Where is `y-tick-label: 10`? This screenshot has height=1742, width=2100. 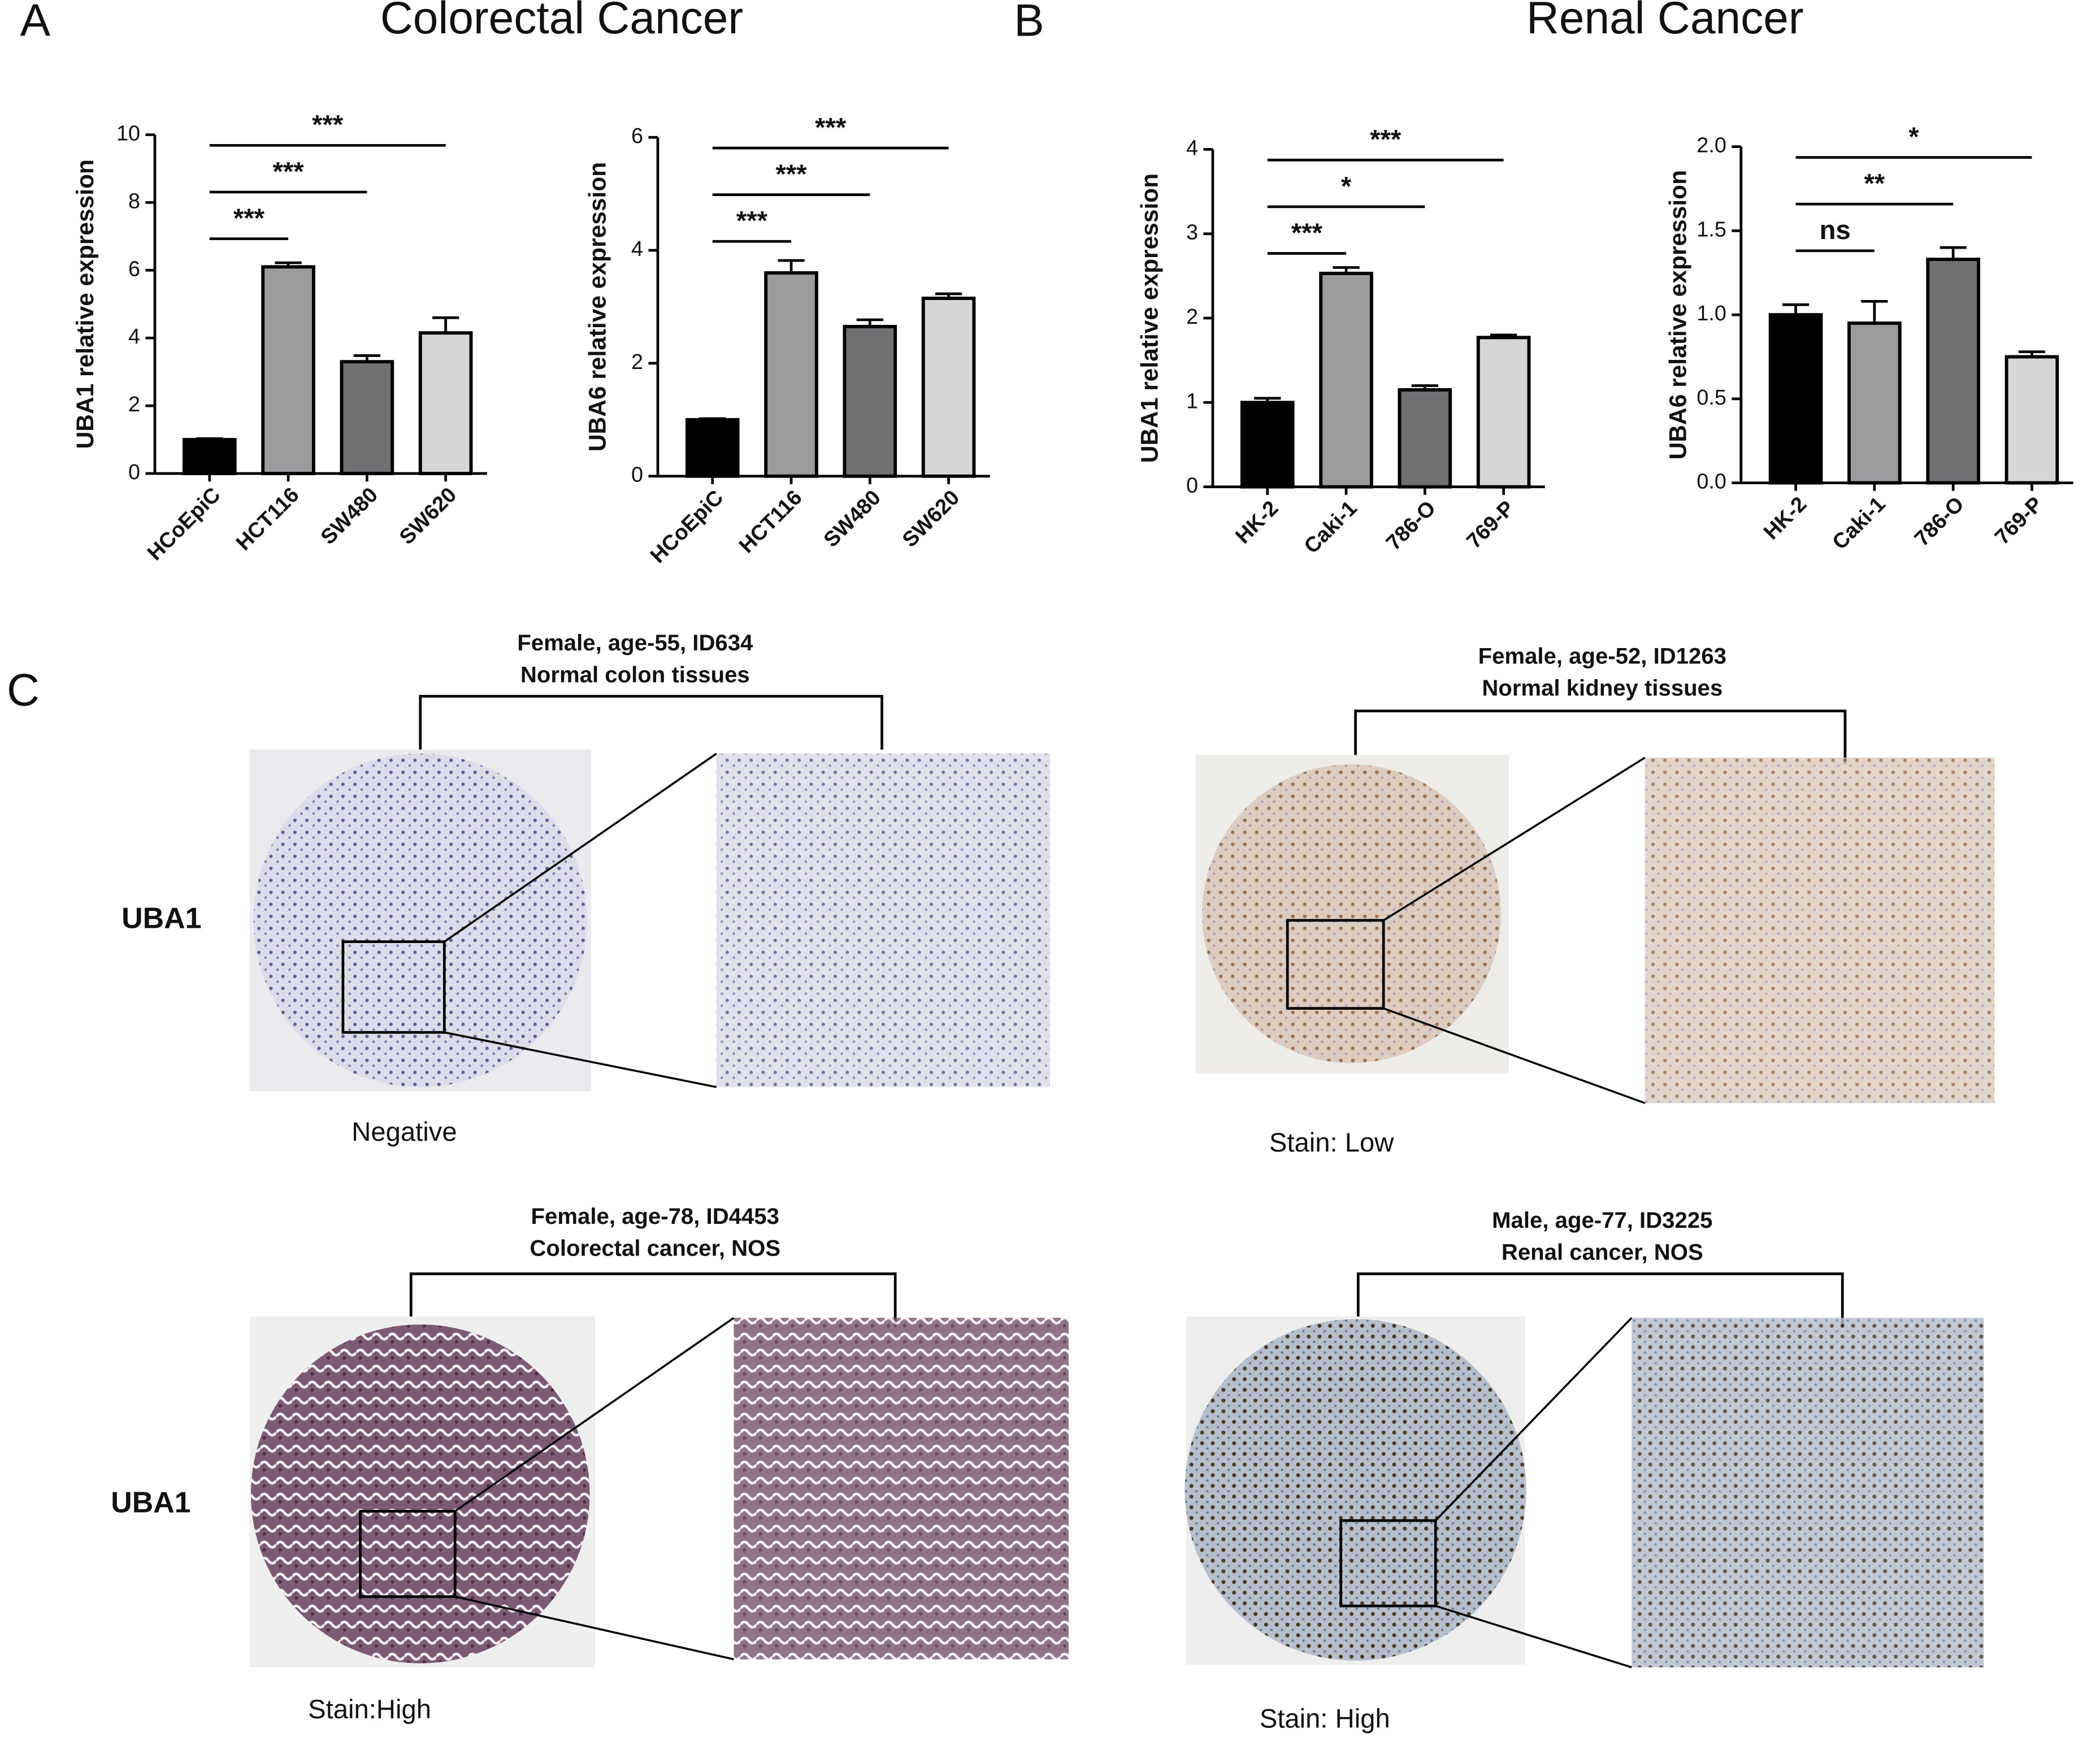
y-tick-label: 10 is located at coordinates (128, 133).